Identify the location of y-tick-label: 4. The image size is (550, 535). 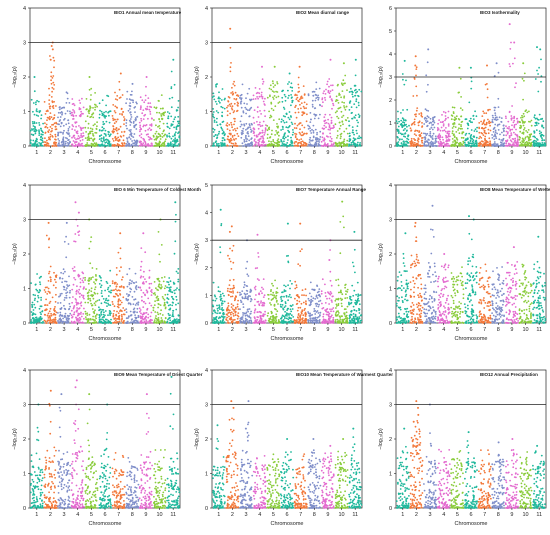
(24, 186).